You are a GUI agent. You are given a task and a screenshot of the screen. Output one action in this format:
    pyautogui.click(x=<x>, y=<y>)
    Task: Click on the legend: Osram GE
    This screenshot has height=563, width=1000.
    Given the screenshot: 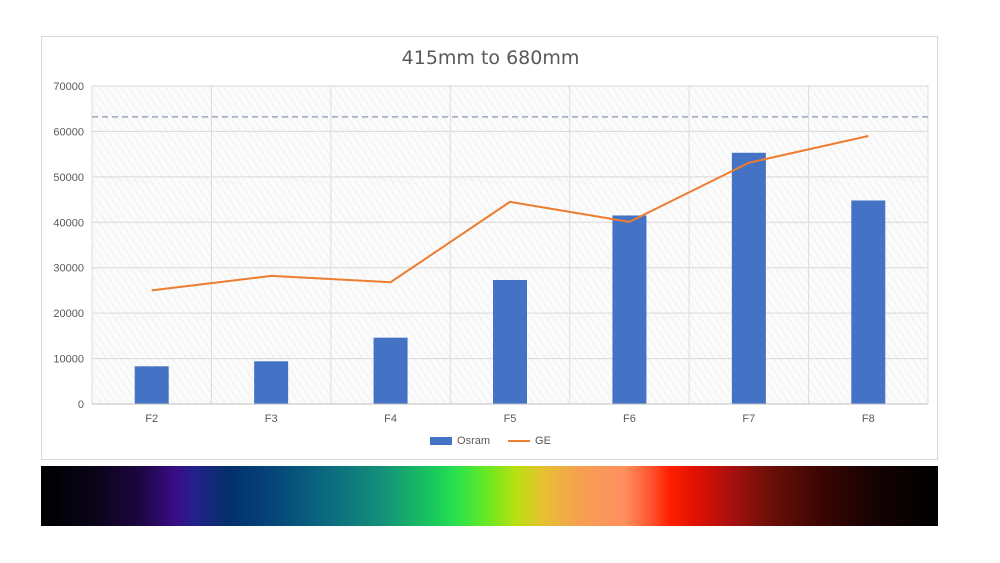 What is the action you would take?
    pyautogui.click(x=490, y=441)
    